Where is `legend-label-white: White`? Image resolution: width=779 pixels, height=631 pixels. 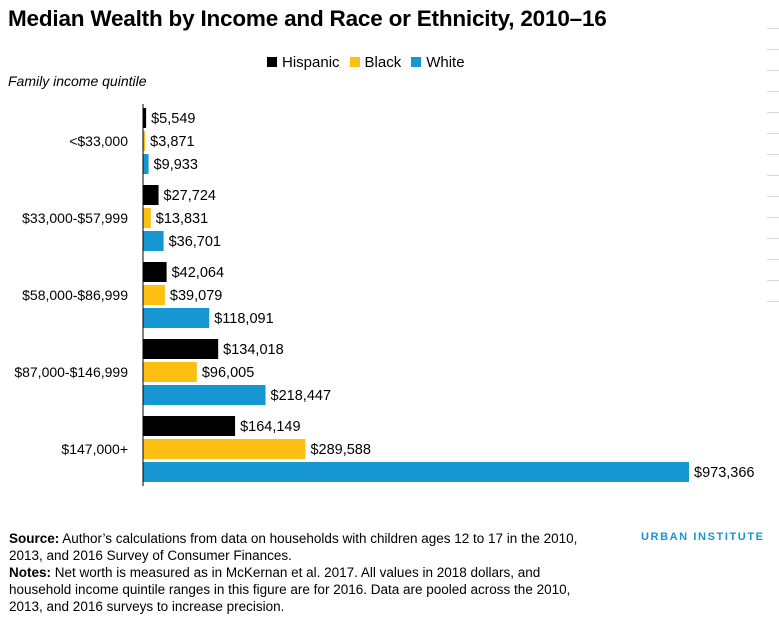 legend-label-white: White is located at coordinates (445, 62).